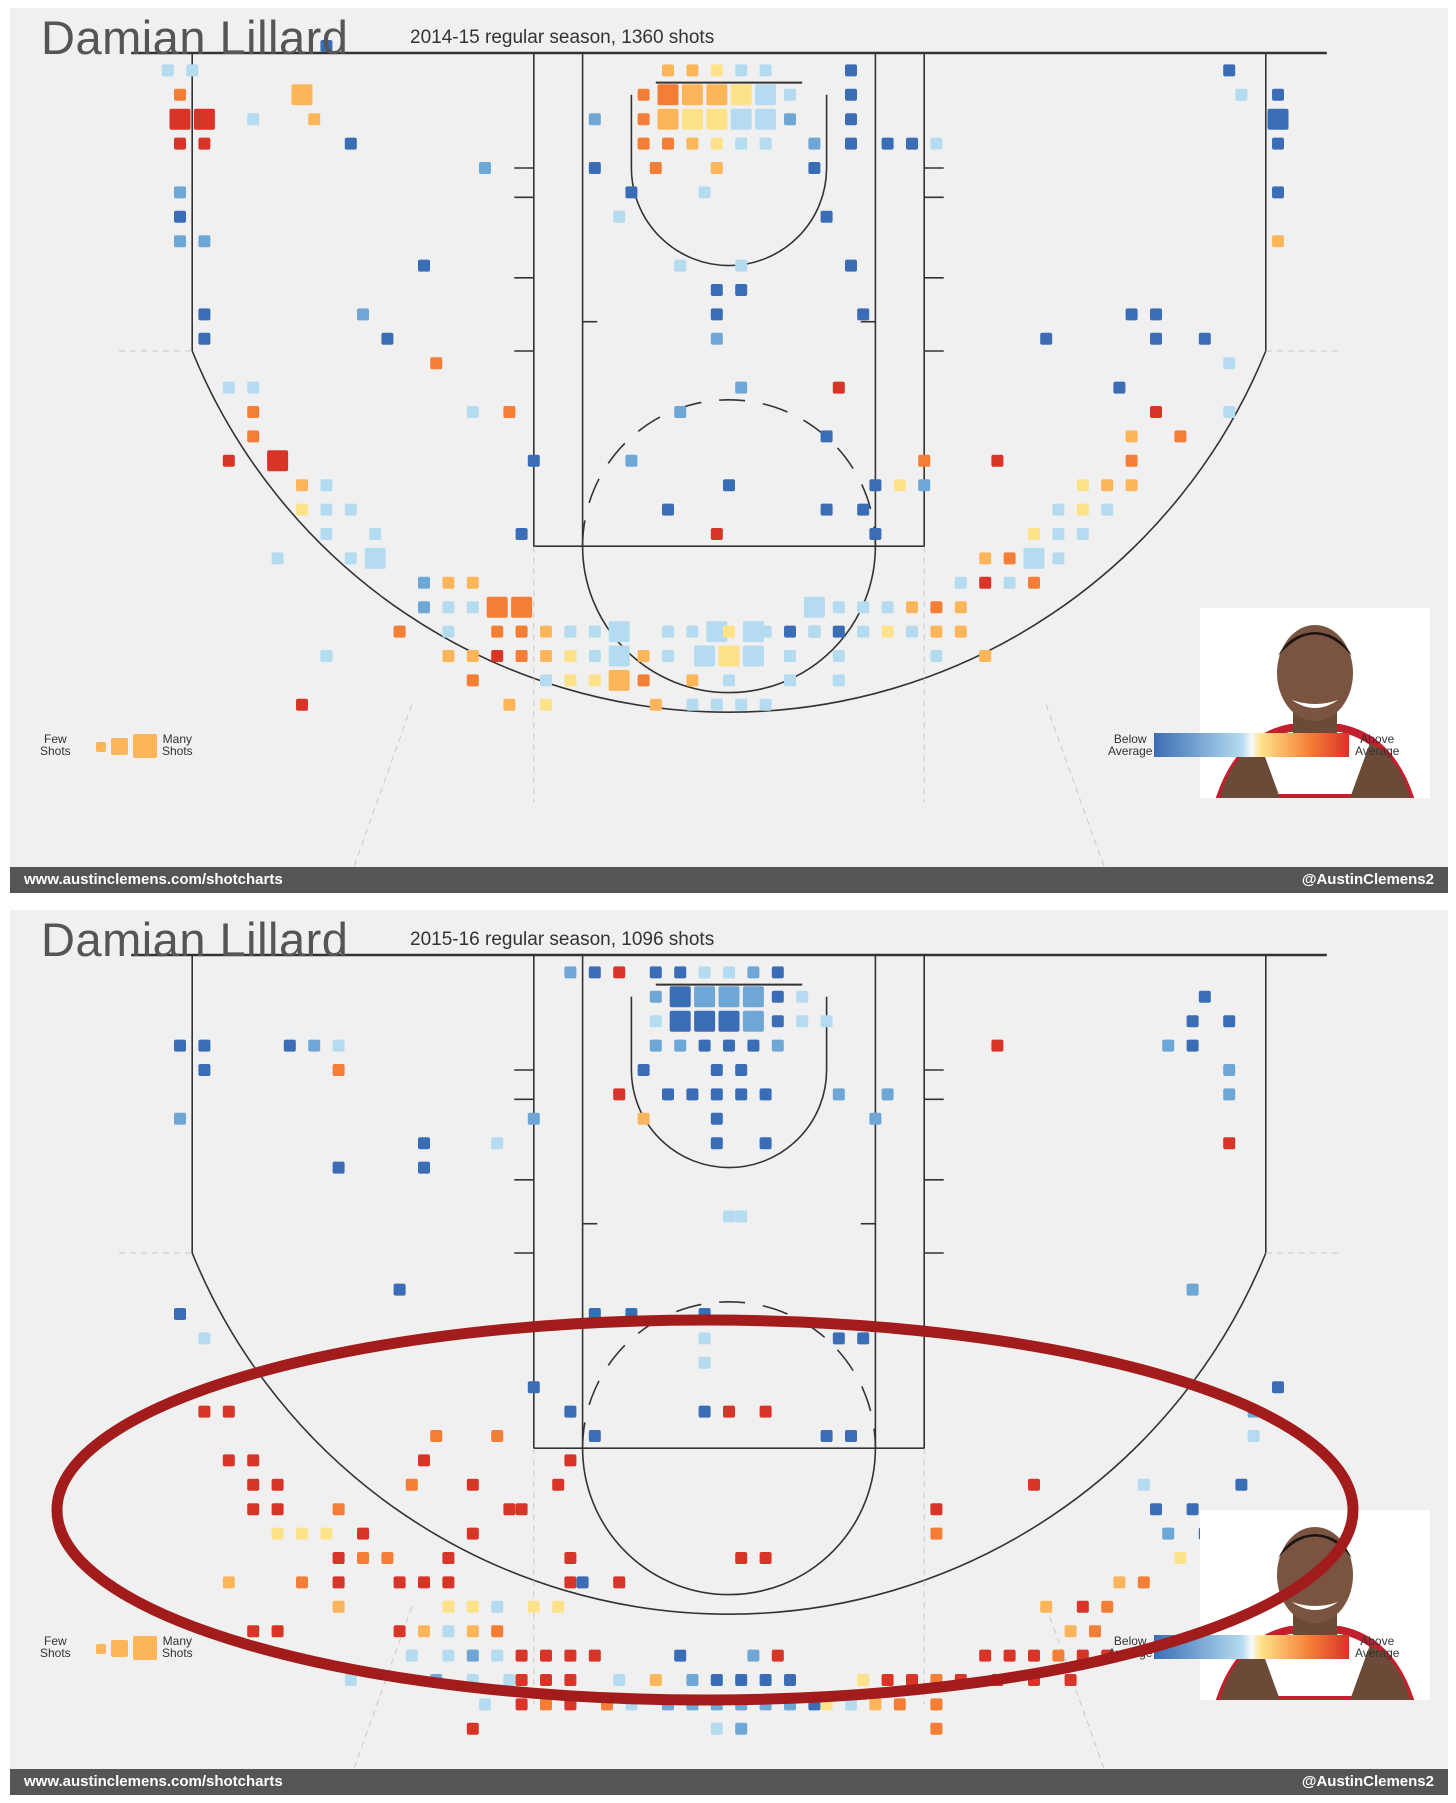  What do you see at coordinates (177, 1647) in the screenshot?
I see `legend-many-label: Many Shots` at bounding box center [177, 1647].